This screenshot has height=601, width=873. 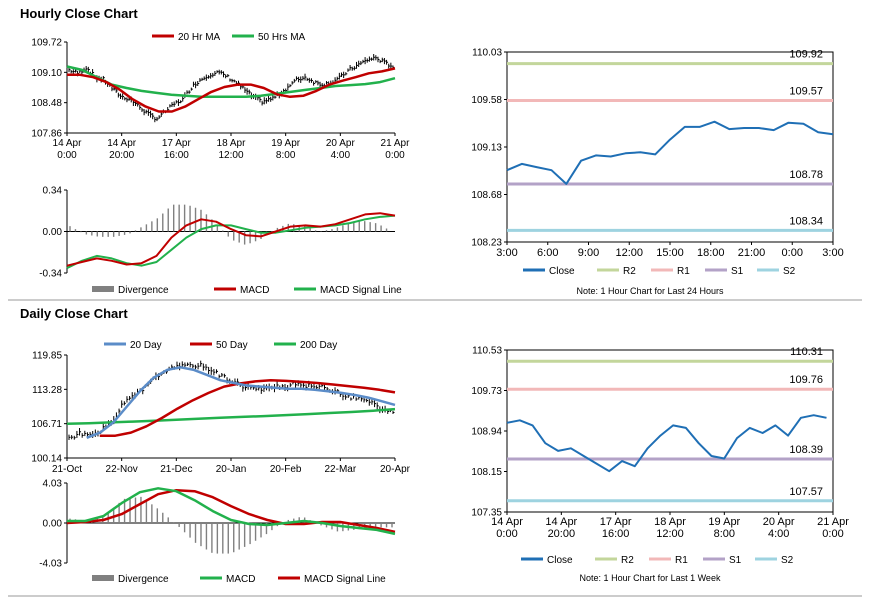 What do you see at coordinates (122, 143) in the screenshot?
I see `hourly-price-xtick-label: 14 Apr` at bounding box center [122, 143].